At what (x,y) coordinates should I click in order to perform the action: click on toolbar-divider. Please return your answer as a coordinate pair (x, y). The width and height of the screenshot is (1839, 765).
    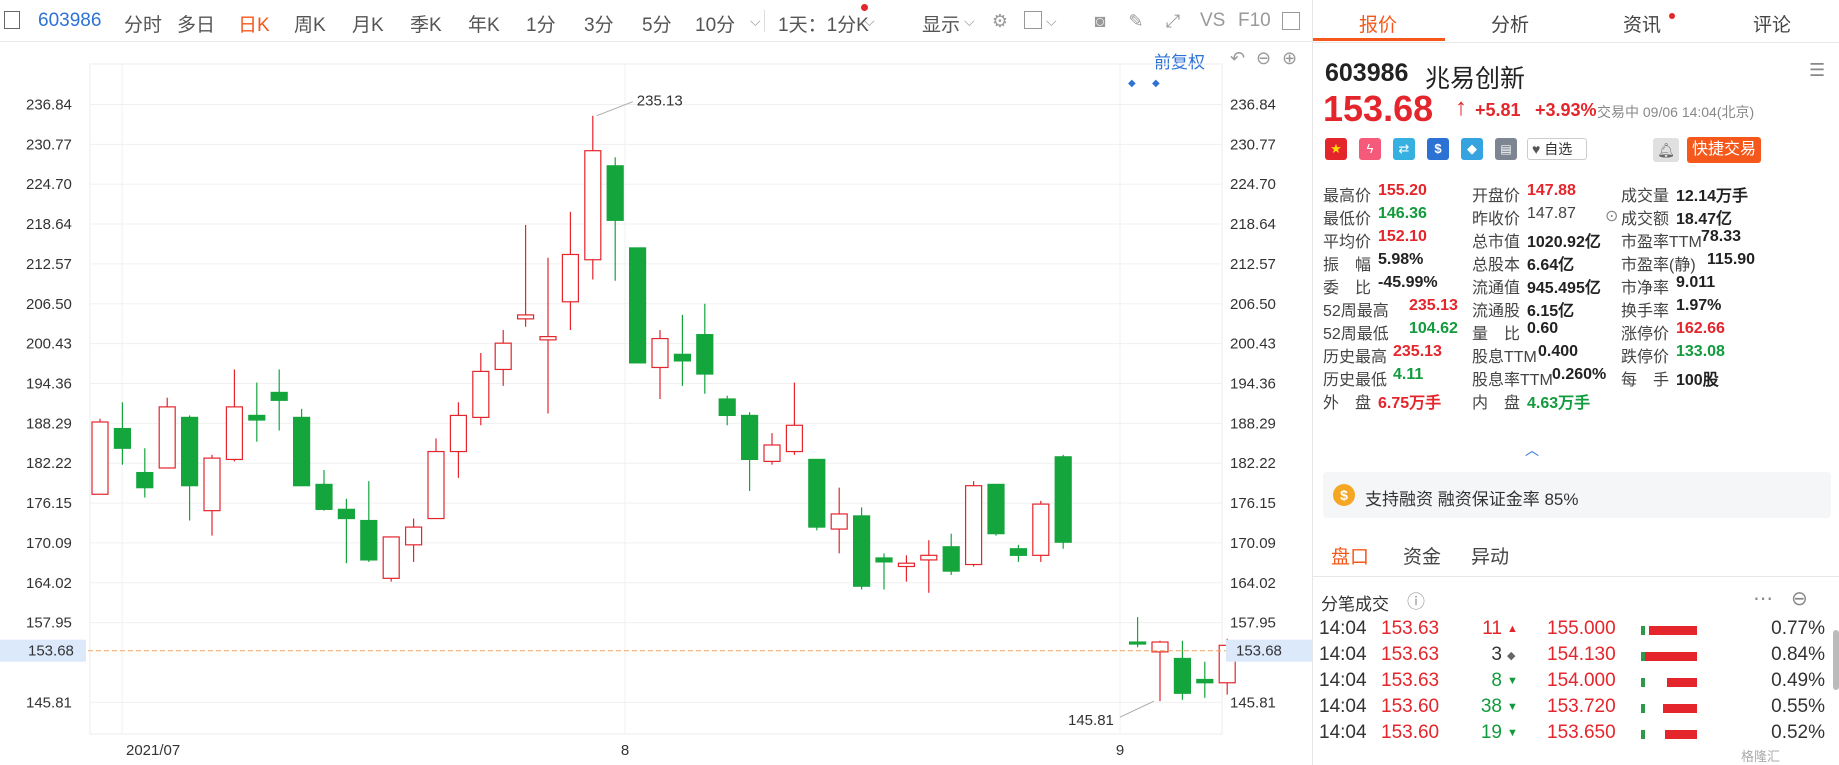
    Looking at the image, I should click on (764, 21).